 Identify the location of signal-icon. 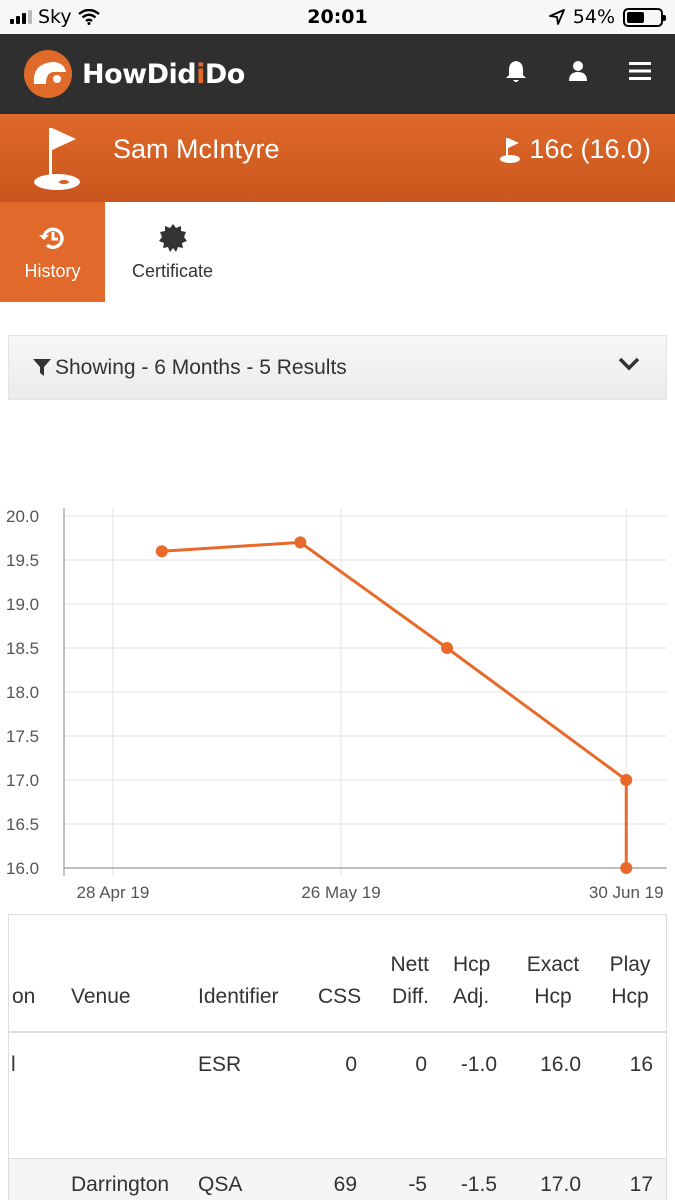
(21, 17).